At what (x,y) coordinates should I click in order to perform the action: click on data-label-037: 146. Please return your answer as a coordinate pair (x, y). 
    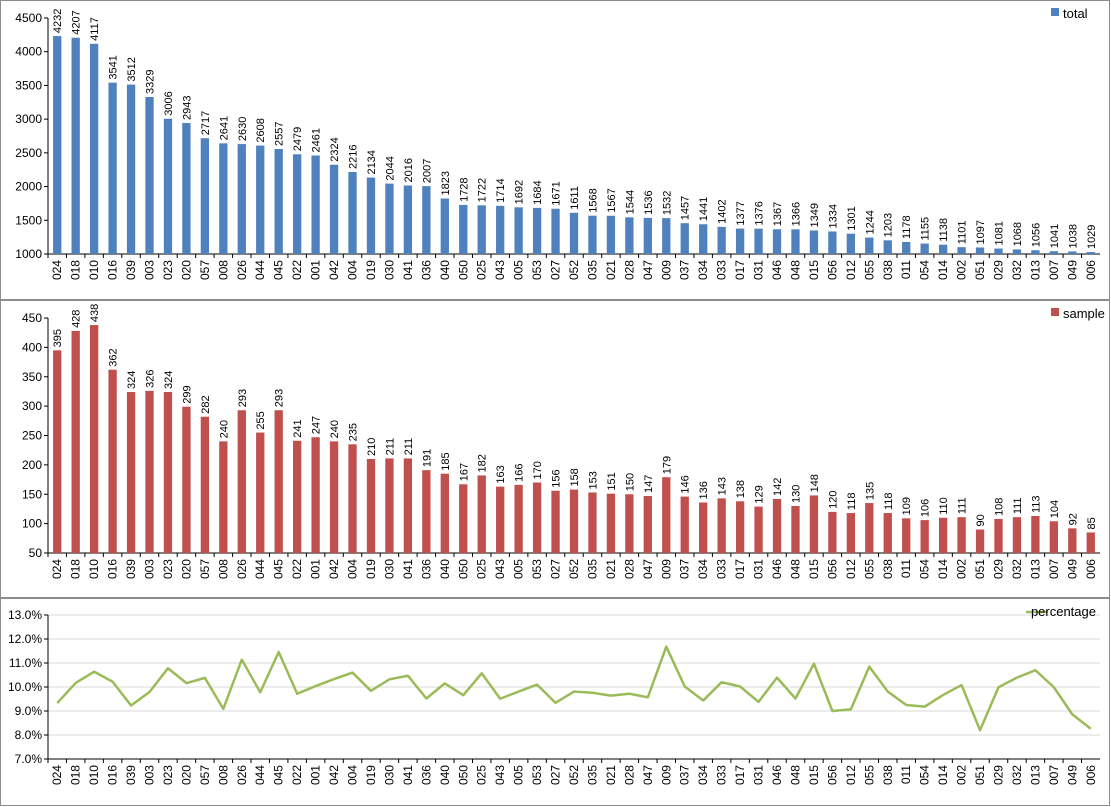
    Looking at the image, I should click on (686, 484).